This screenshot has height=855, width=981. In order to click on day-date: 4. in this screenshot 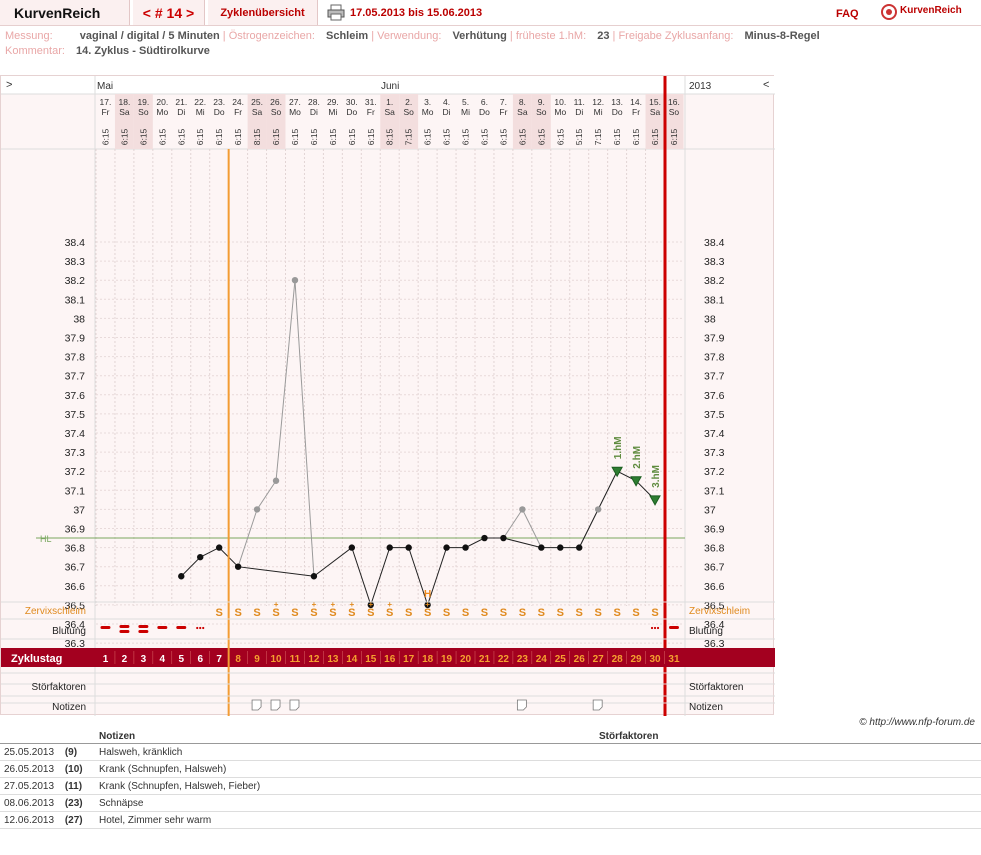, I will do `click(446, 102)`.